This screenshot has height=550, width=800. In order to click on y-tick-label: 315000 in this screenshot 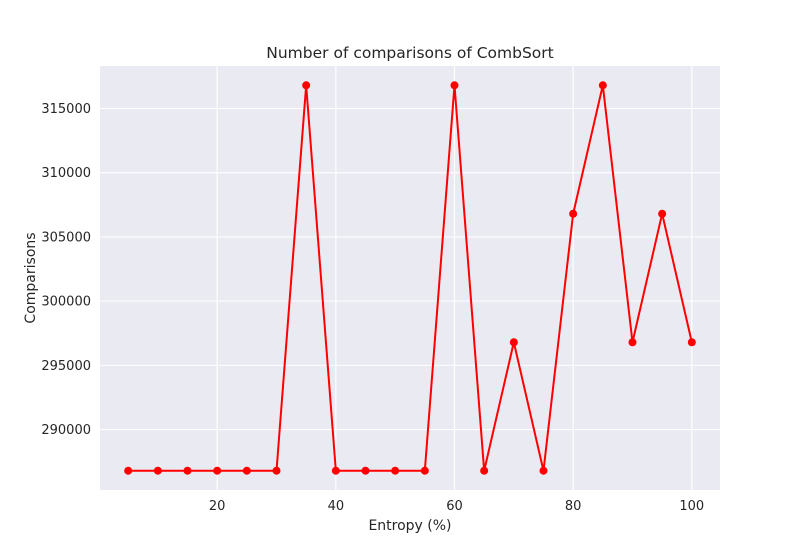, I will do `click(66, 109)`.